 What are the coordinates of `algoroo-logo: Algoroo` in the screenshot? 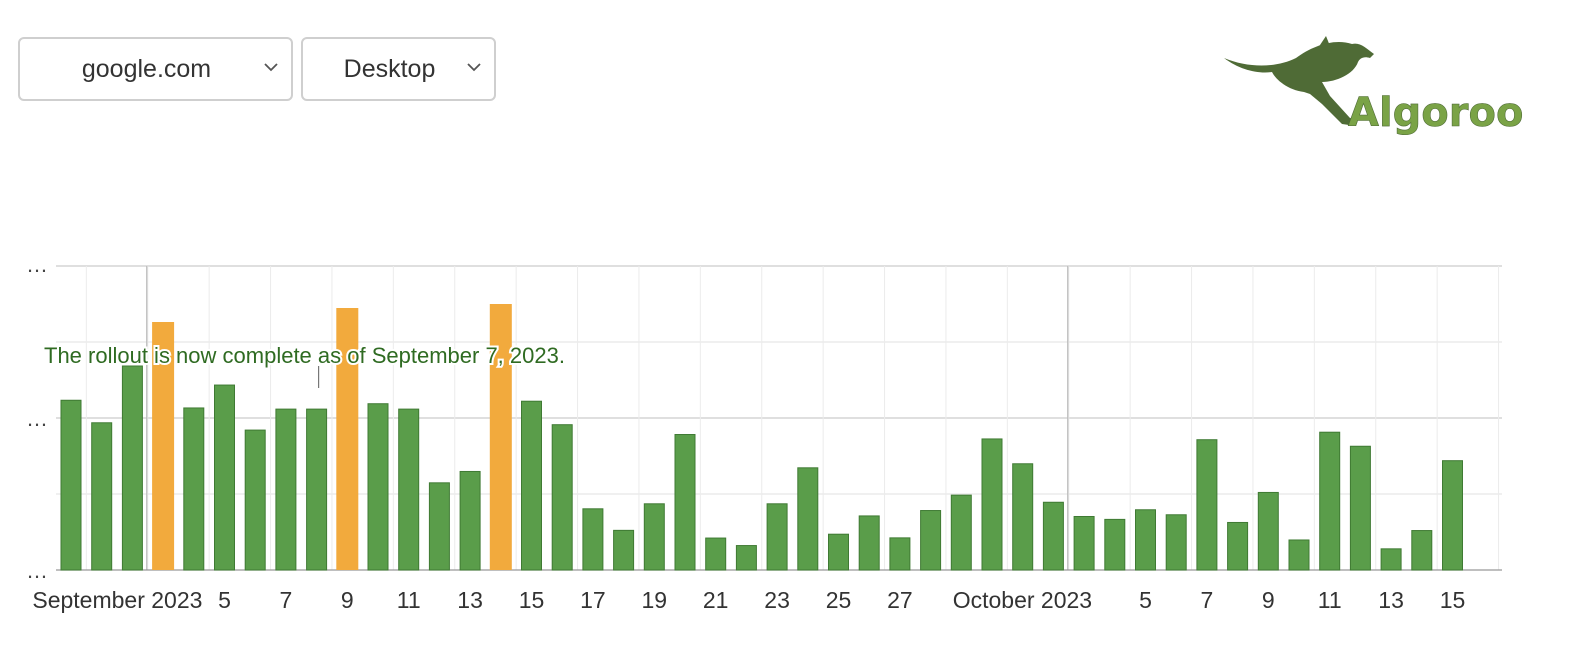 It's located at (1374, 86).